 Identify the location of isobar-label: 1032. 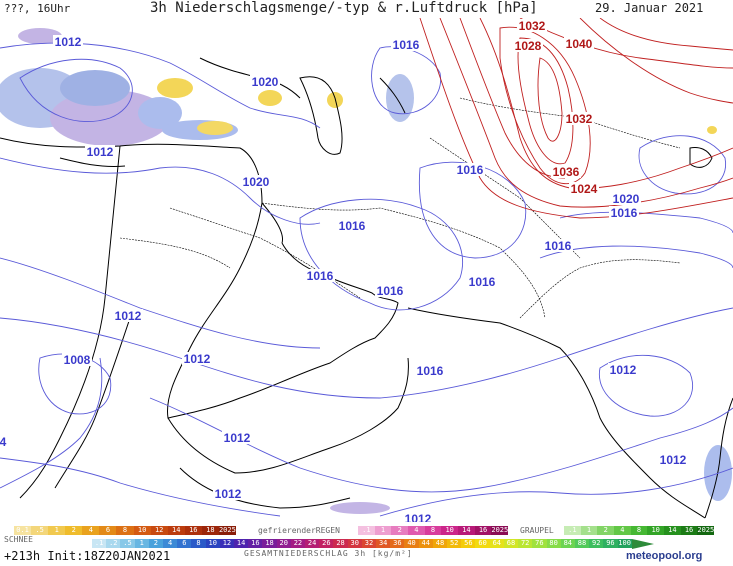
(579, 119).